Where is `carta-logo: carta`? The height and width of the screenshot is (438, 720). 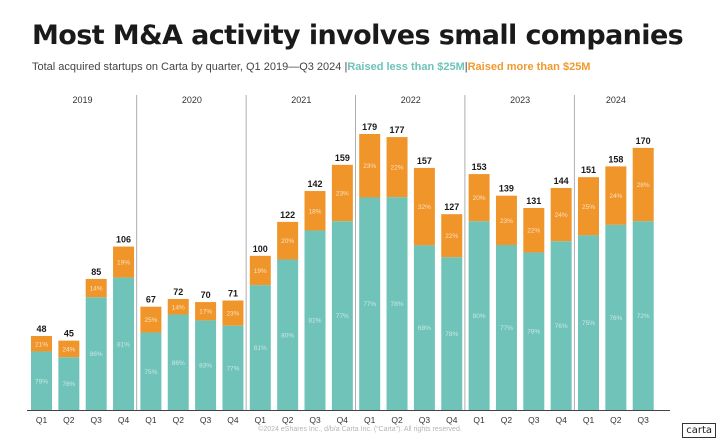
carta-logo: carta is located at coordinates (699, 430).